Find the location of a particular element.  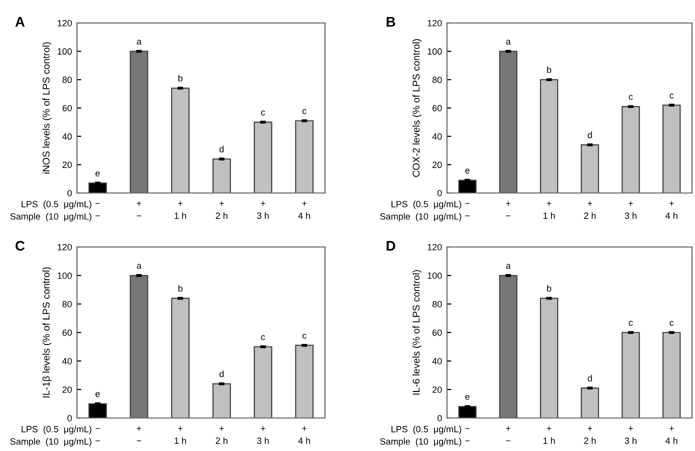

chart-title: B is located at coordinates (391, 22).